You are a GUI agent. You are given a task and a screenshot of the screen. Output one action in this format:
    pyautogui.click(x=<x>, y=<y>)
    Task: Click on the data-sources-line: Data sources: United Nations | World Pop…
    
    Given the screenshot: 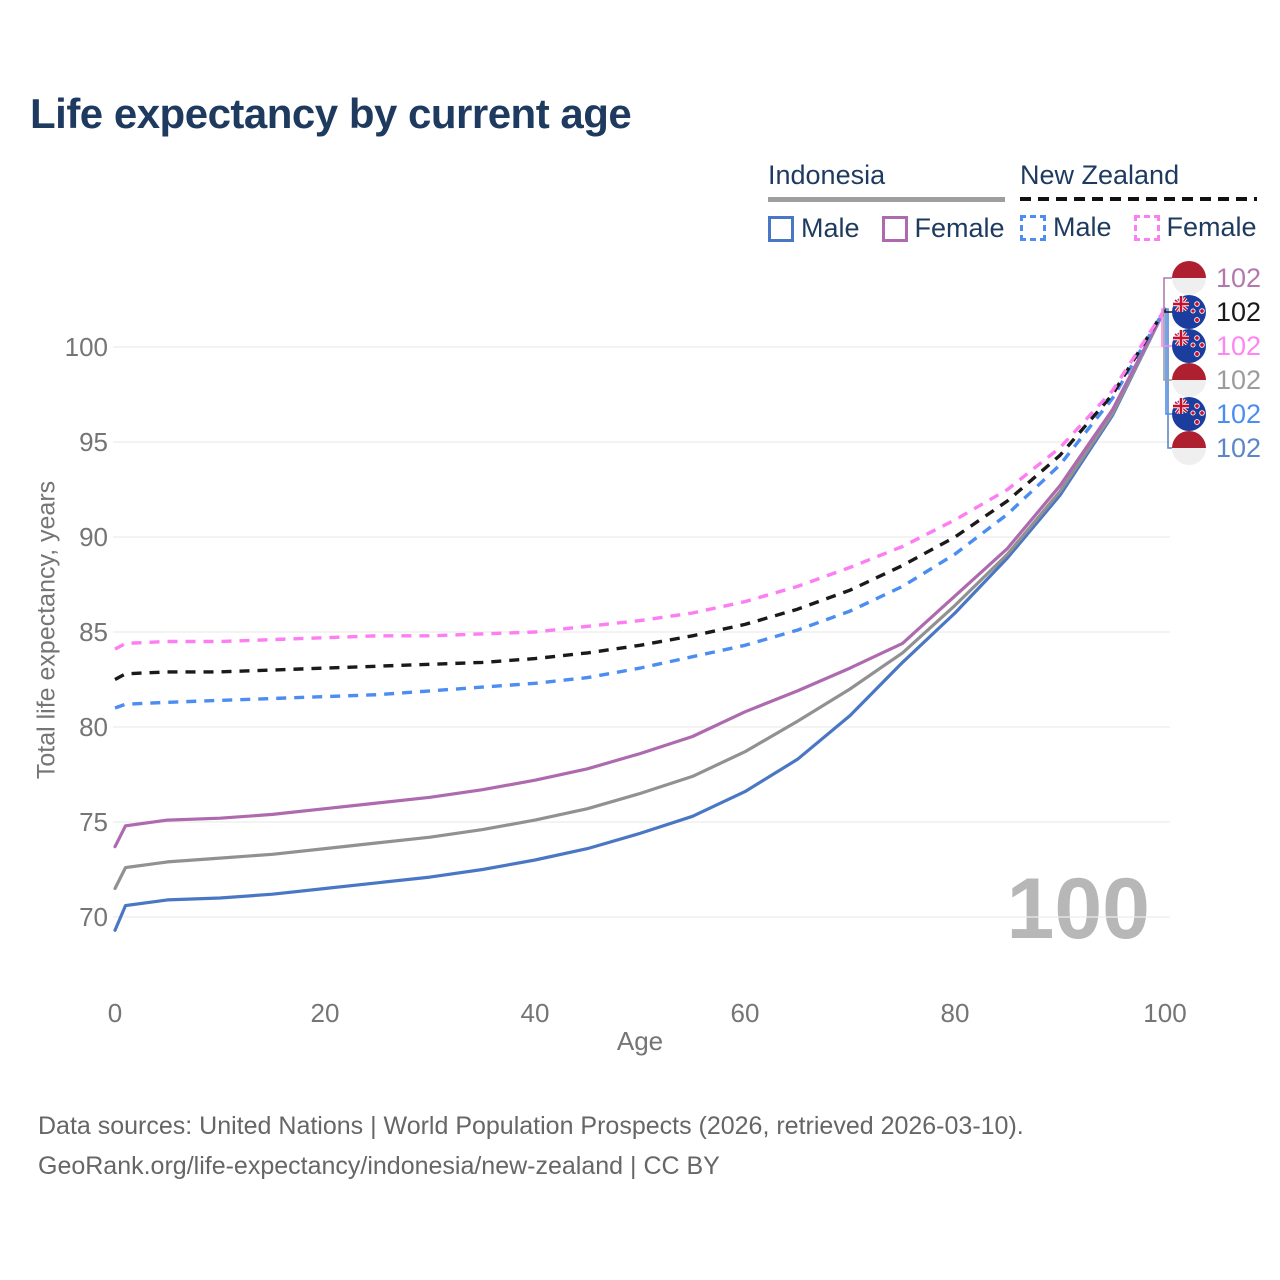 What is the action you would take?
    pyautogui.click(x=531, y=1126)
    